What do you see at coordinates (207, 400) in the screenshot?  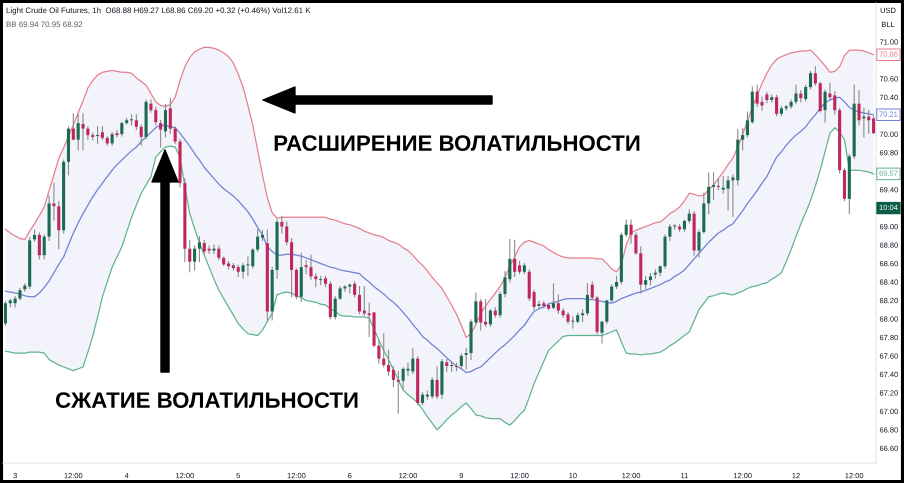 I see `annotation: СЖАТИЕ ВОЛАТИЛЬНОСТИ` at bounding box center [207, 400].